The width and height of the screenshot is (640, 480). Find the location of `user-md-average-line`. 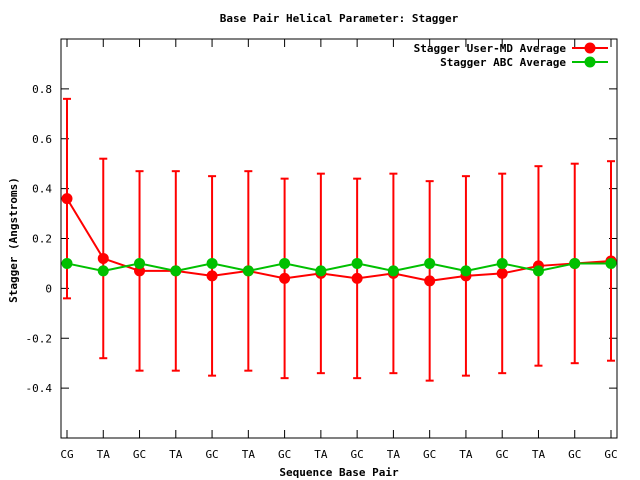

user-md-average-line is located at coordinates (339, 240).